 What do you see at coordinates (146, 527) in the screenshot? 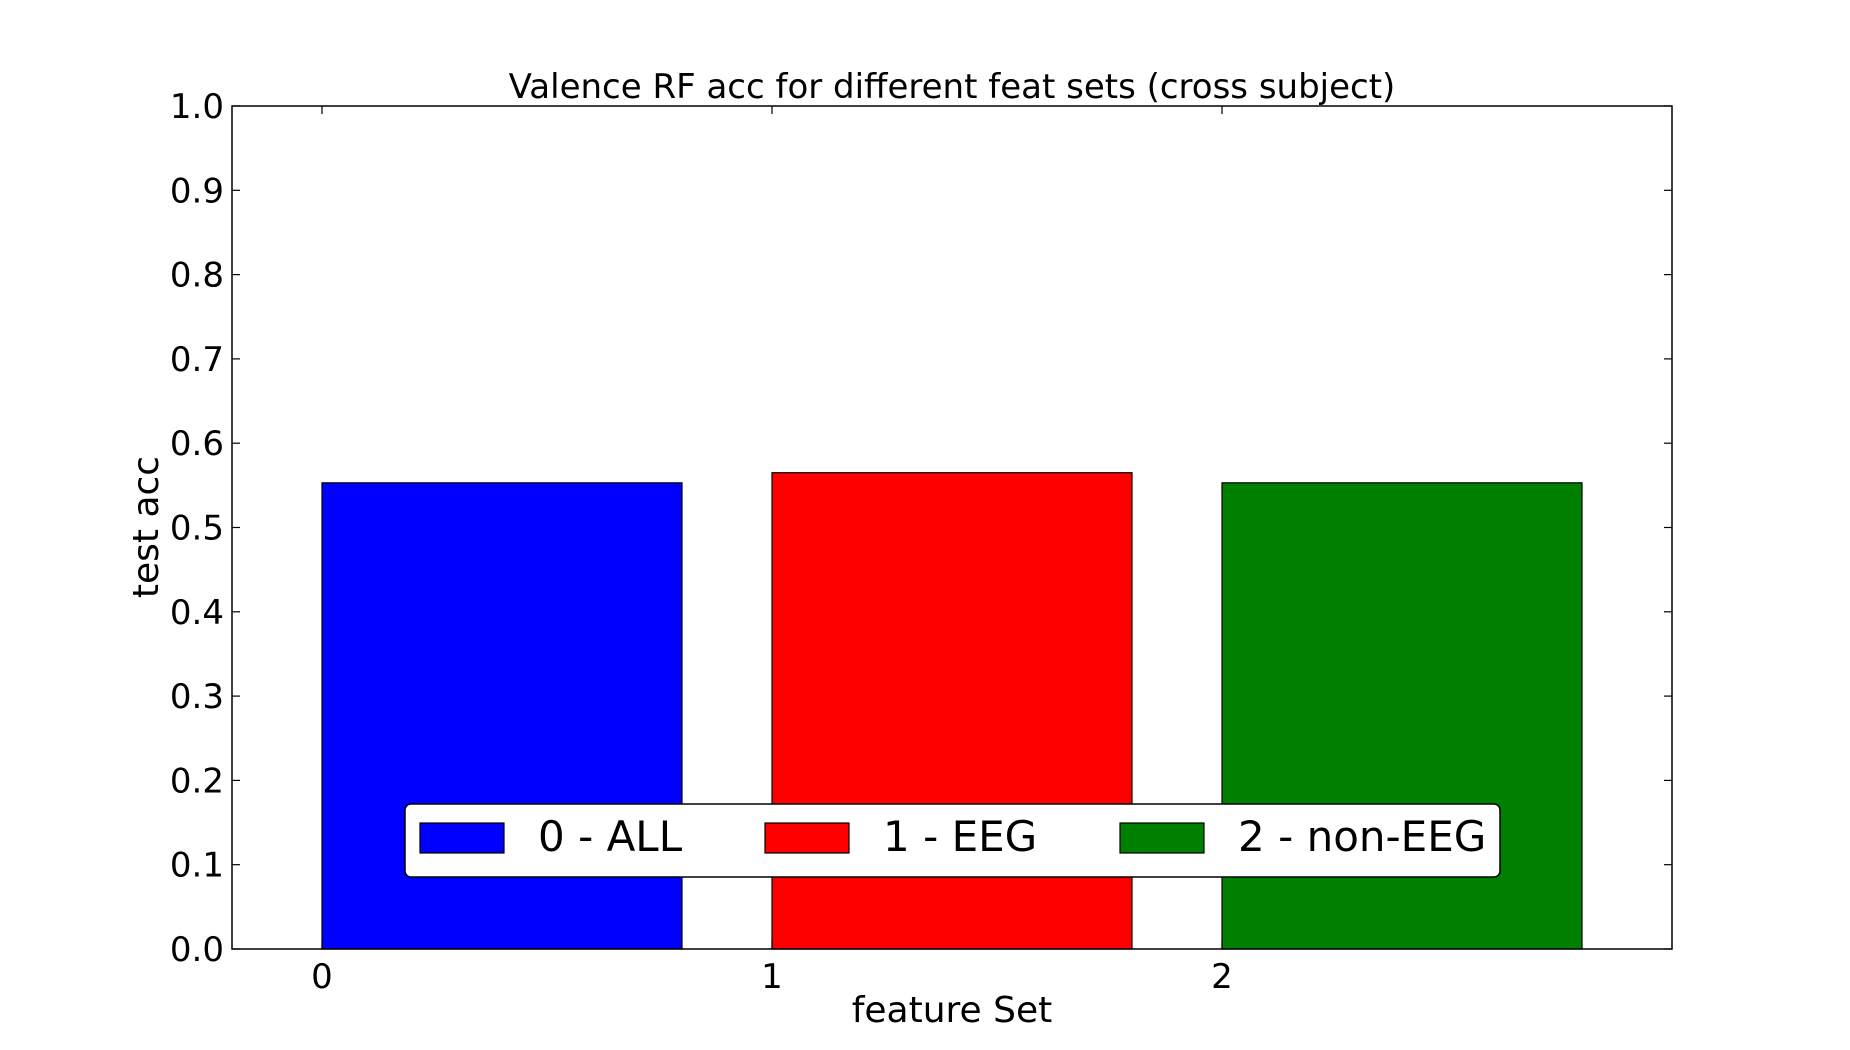
I see `y-axis-label: test acc` at bounding box center [146, 527].